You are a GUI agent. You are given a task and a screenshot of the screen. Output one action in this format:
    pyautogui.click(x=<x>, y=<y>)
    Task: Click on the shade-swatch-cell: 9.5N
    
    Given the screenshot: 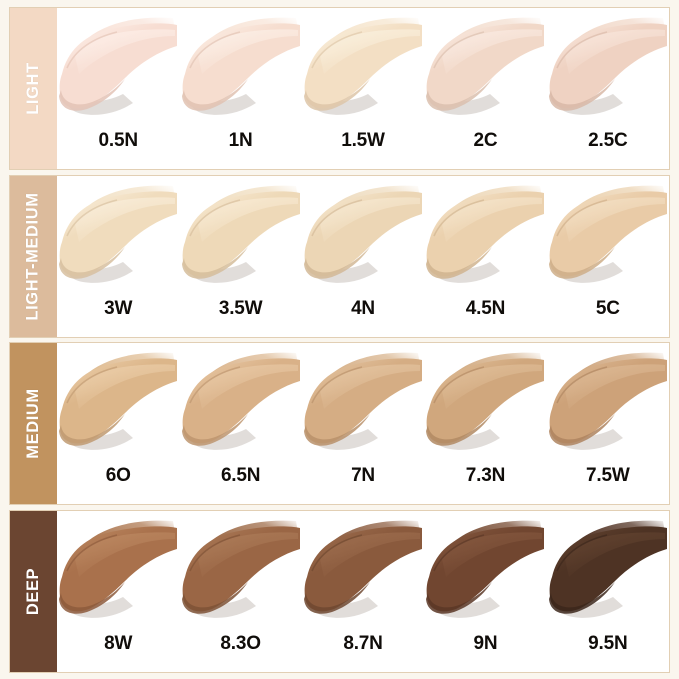 What is the action you would take?
    pyautogui.click(x=608, y=591)
    